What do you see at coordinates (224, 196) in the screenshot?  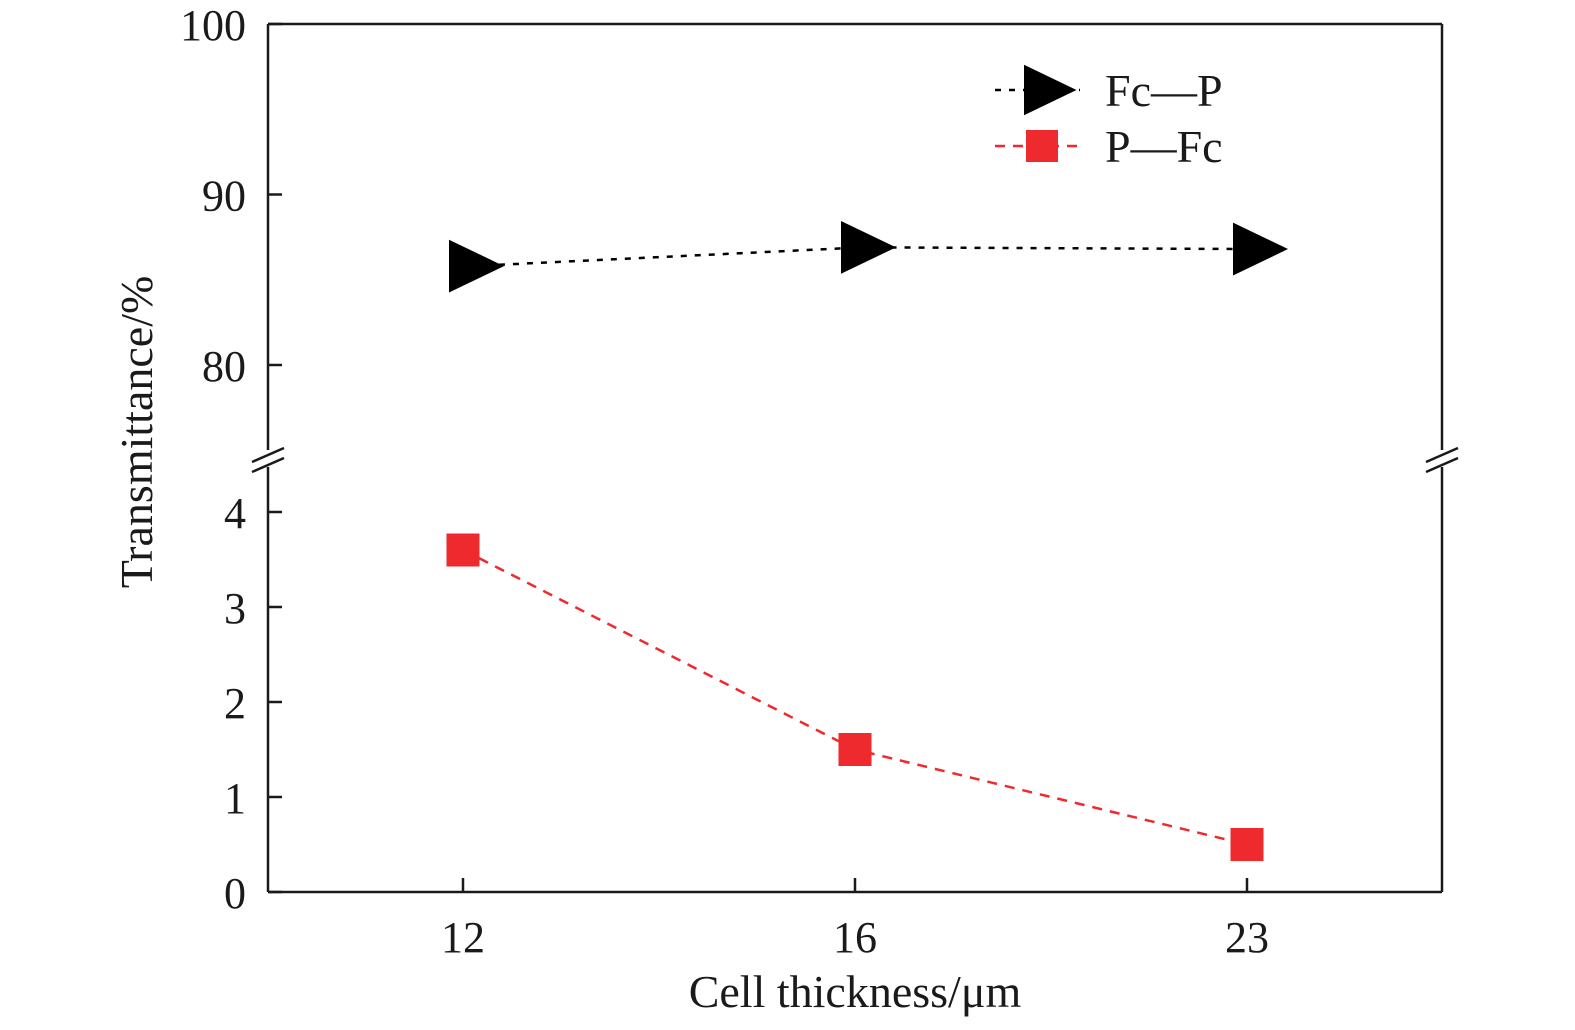 I see `y-tick-label: 90` at bounding box center [224, 196].